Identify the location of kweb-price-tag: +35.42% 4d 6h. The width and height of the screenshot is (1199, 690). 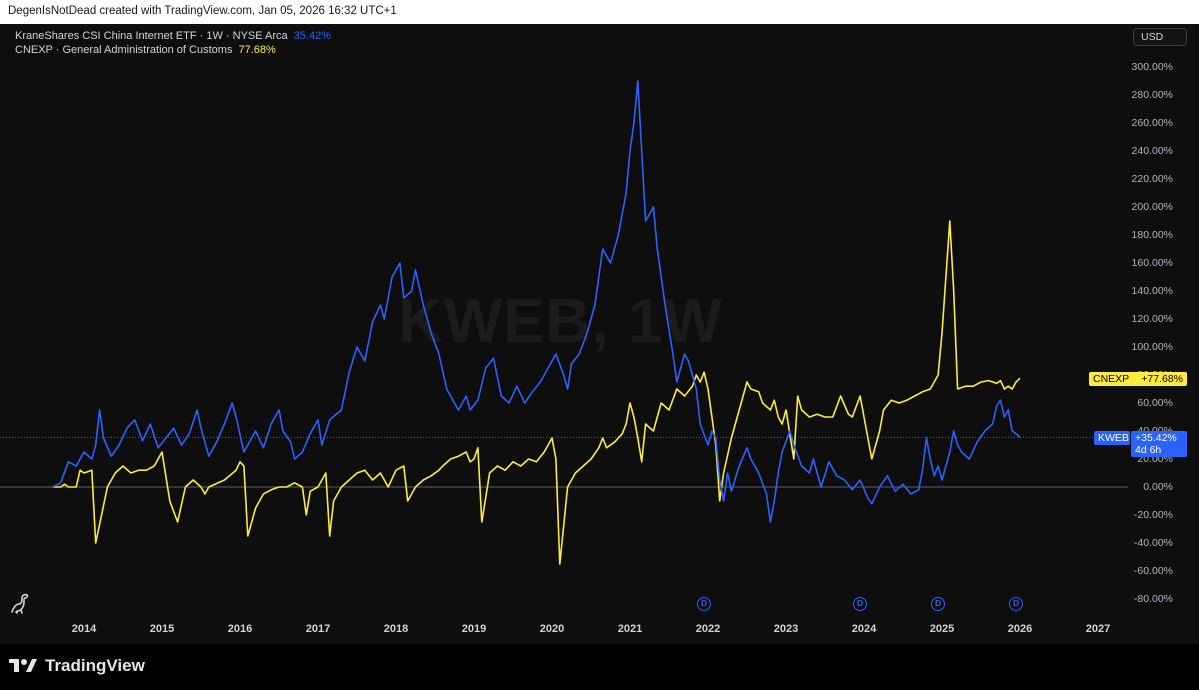
(1159, 444).